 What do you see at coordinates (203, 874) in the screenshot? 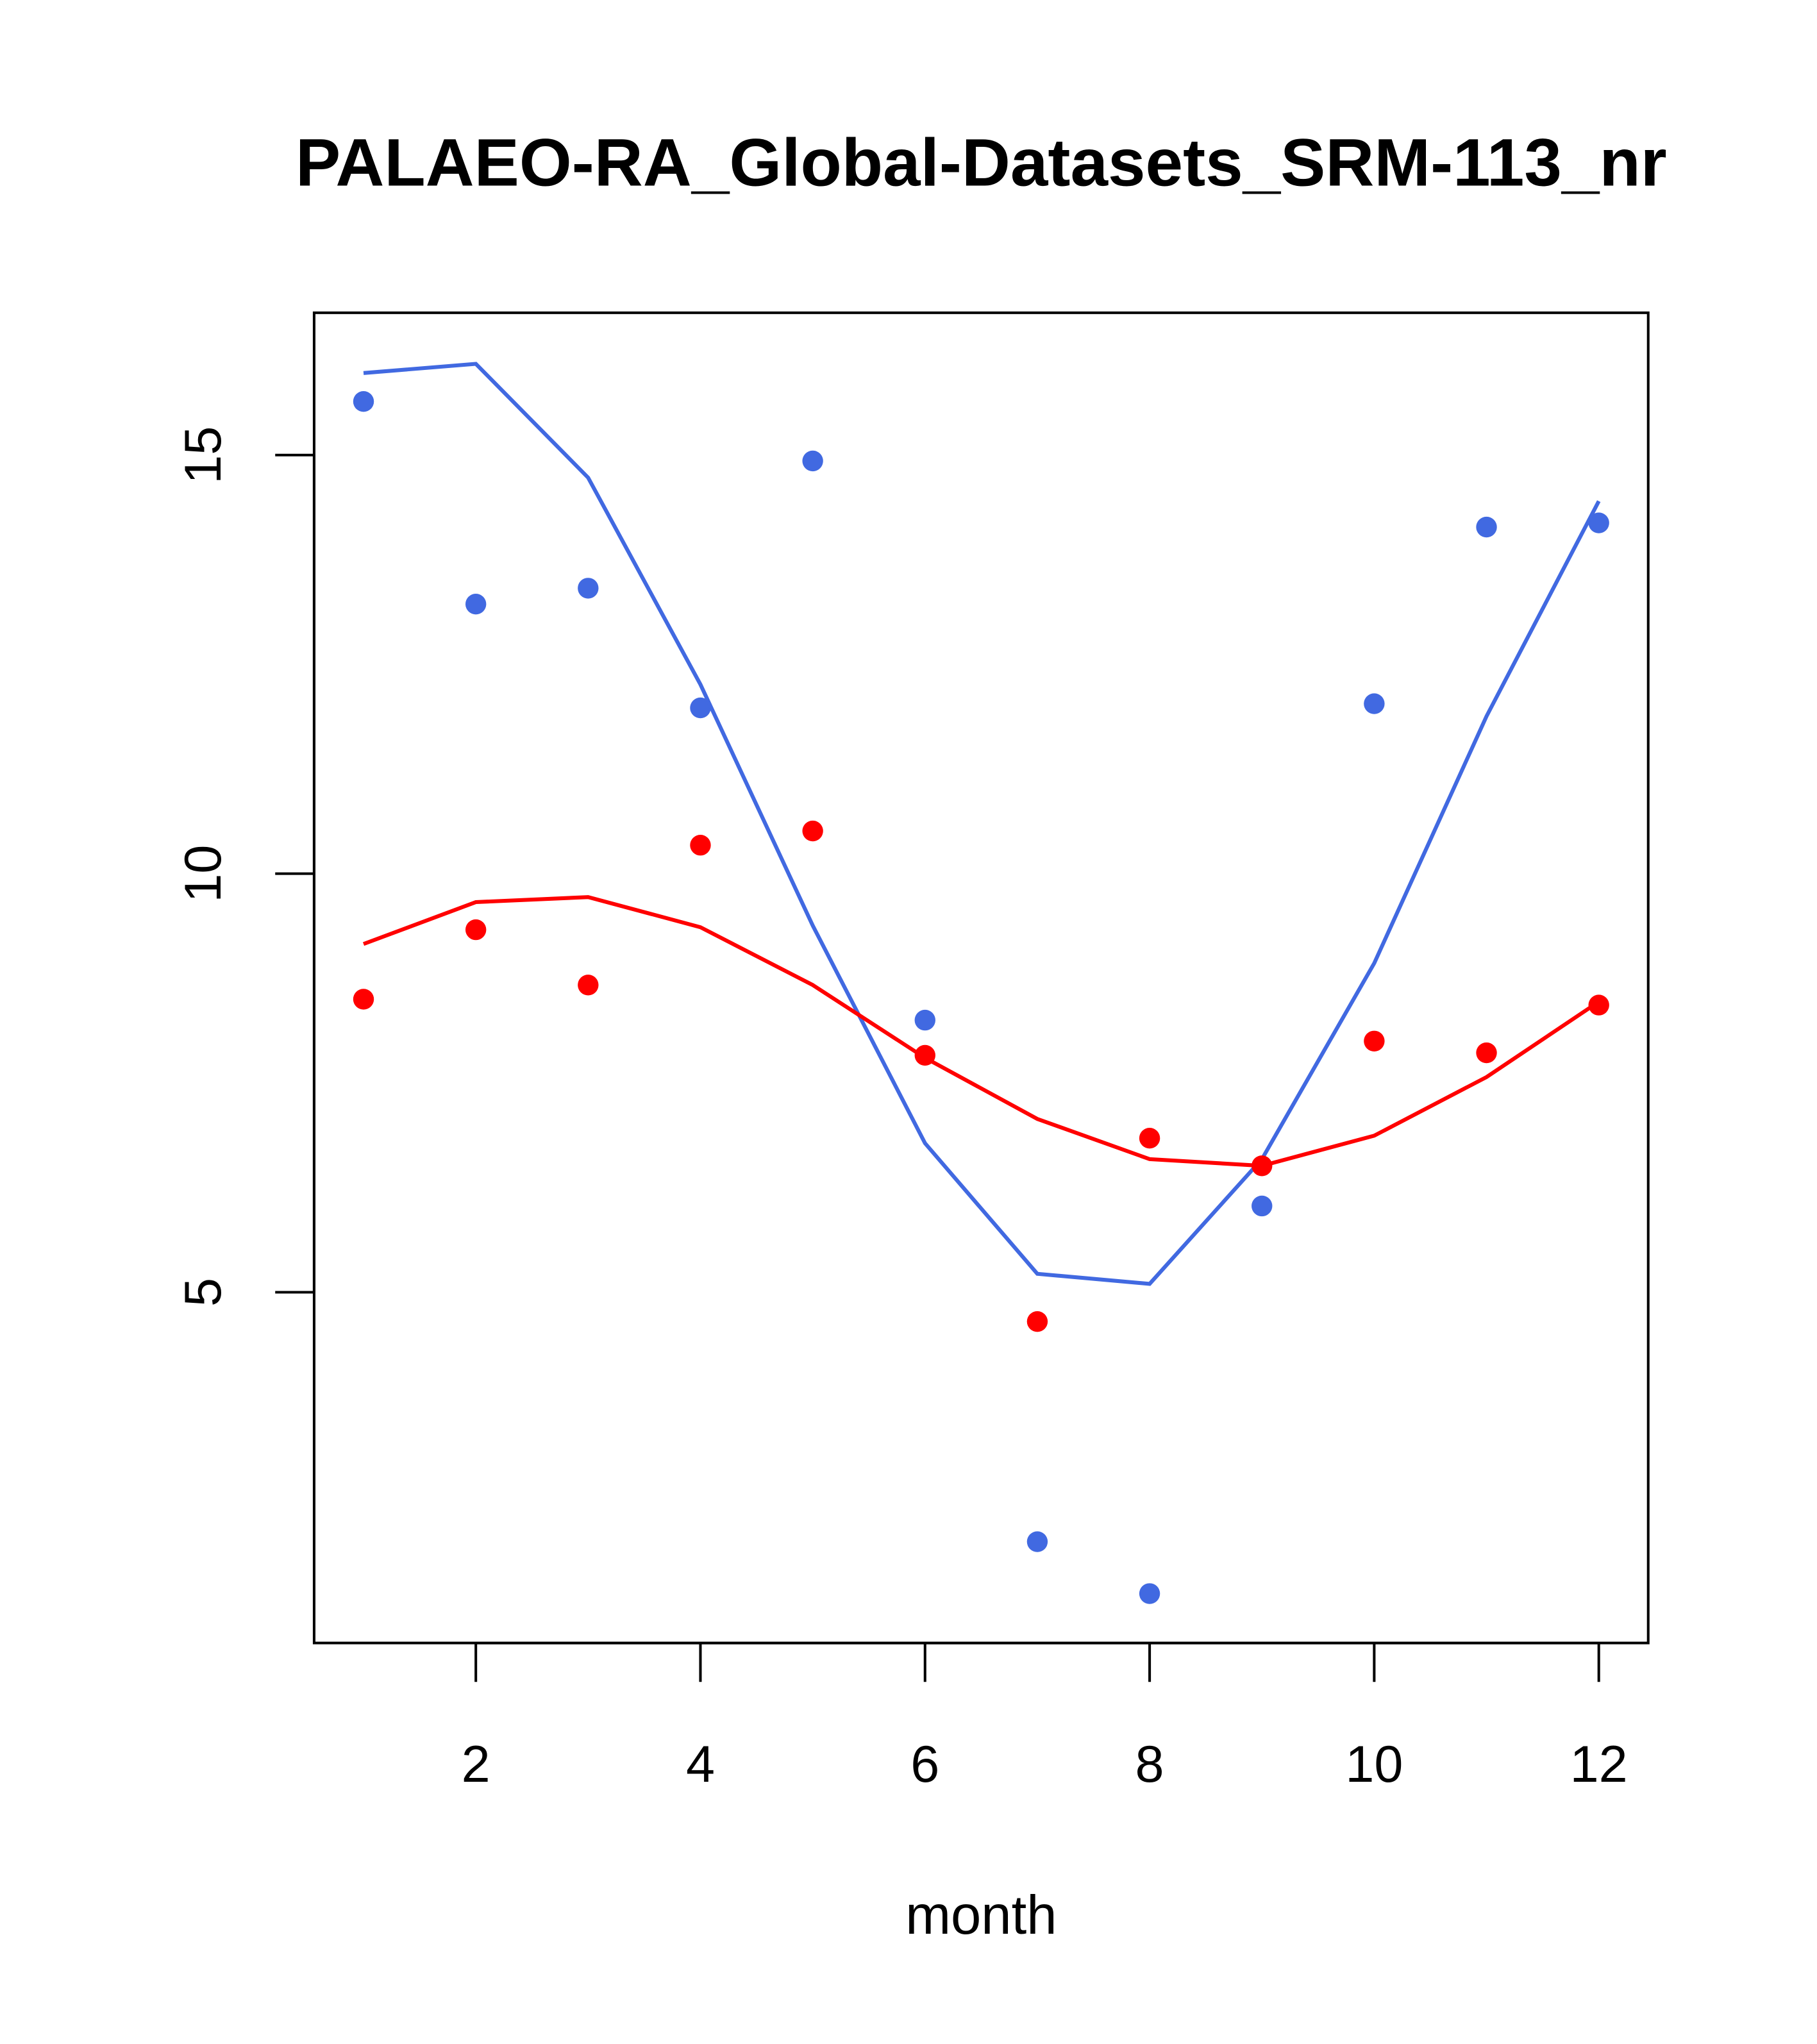
I see `y-tick-label: 10` at bounding box center [203, 874].